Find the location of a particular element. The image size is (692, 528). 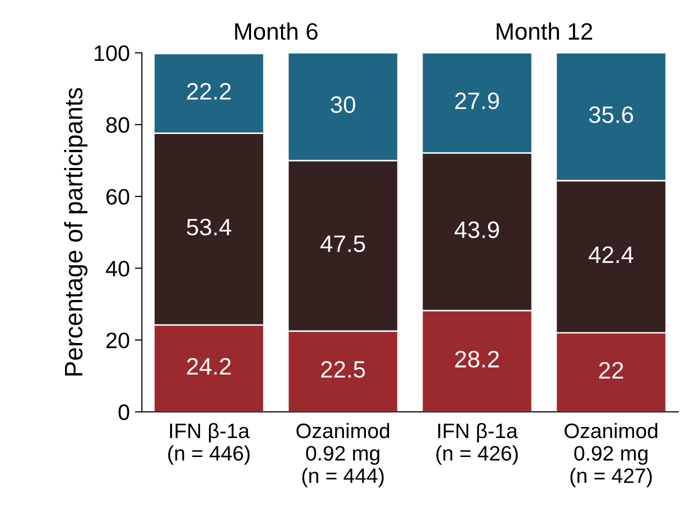

text: Month 6 is located at coordinates (276, 31).